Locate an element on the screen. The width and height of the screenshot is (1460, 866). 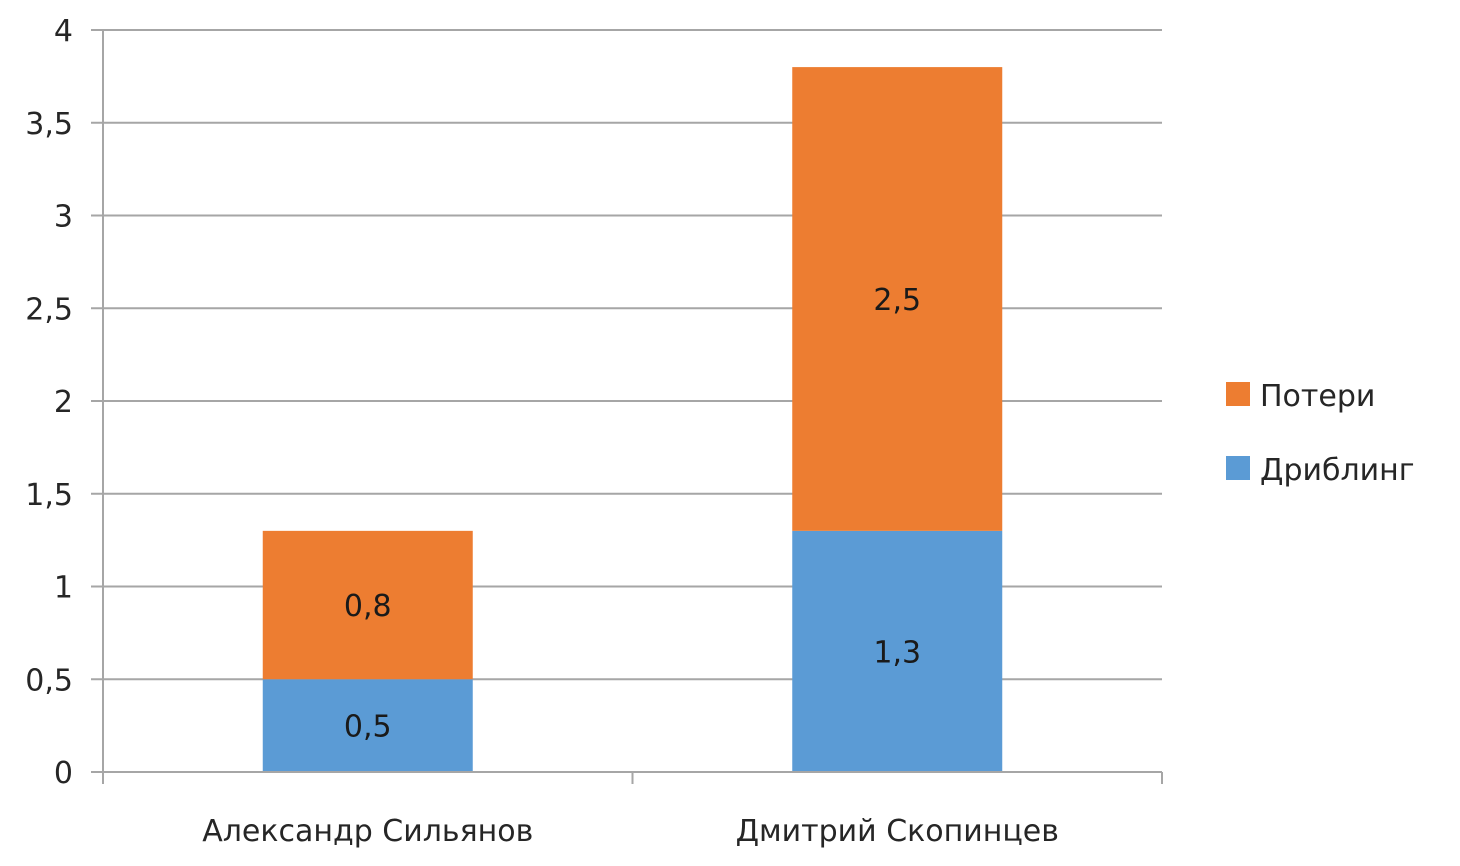
y-tick-label: 1,5 is located at coordinates (49, 495).